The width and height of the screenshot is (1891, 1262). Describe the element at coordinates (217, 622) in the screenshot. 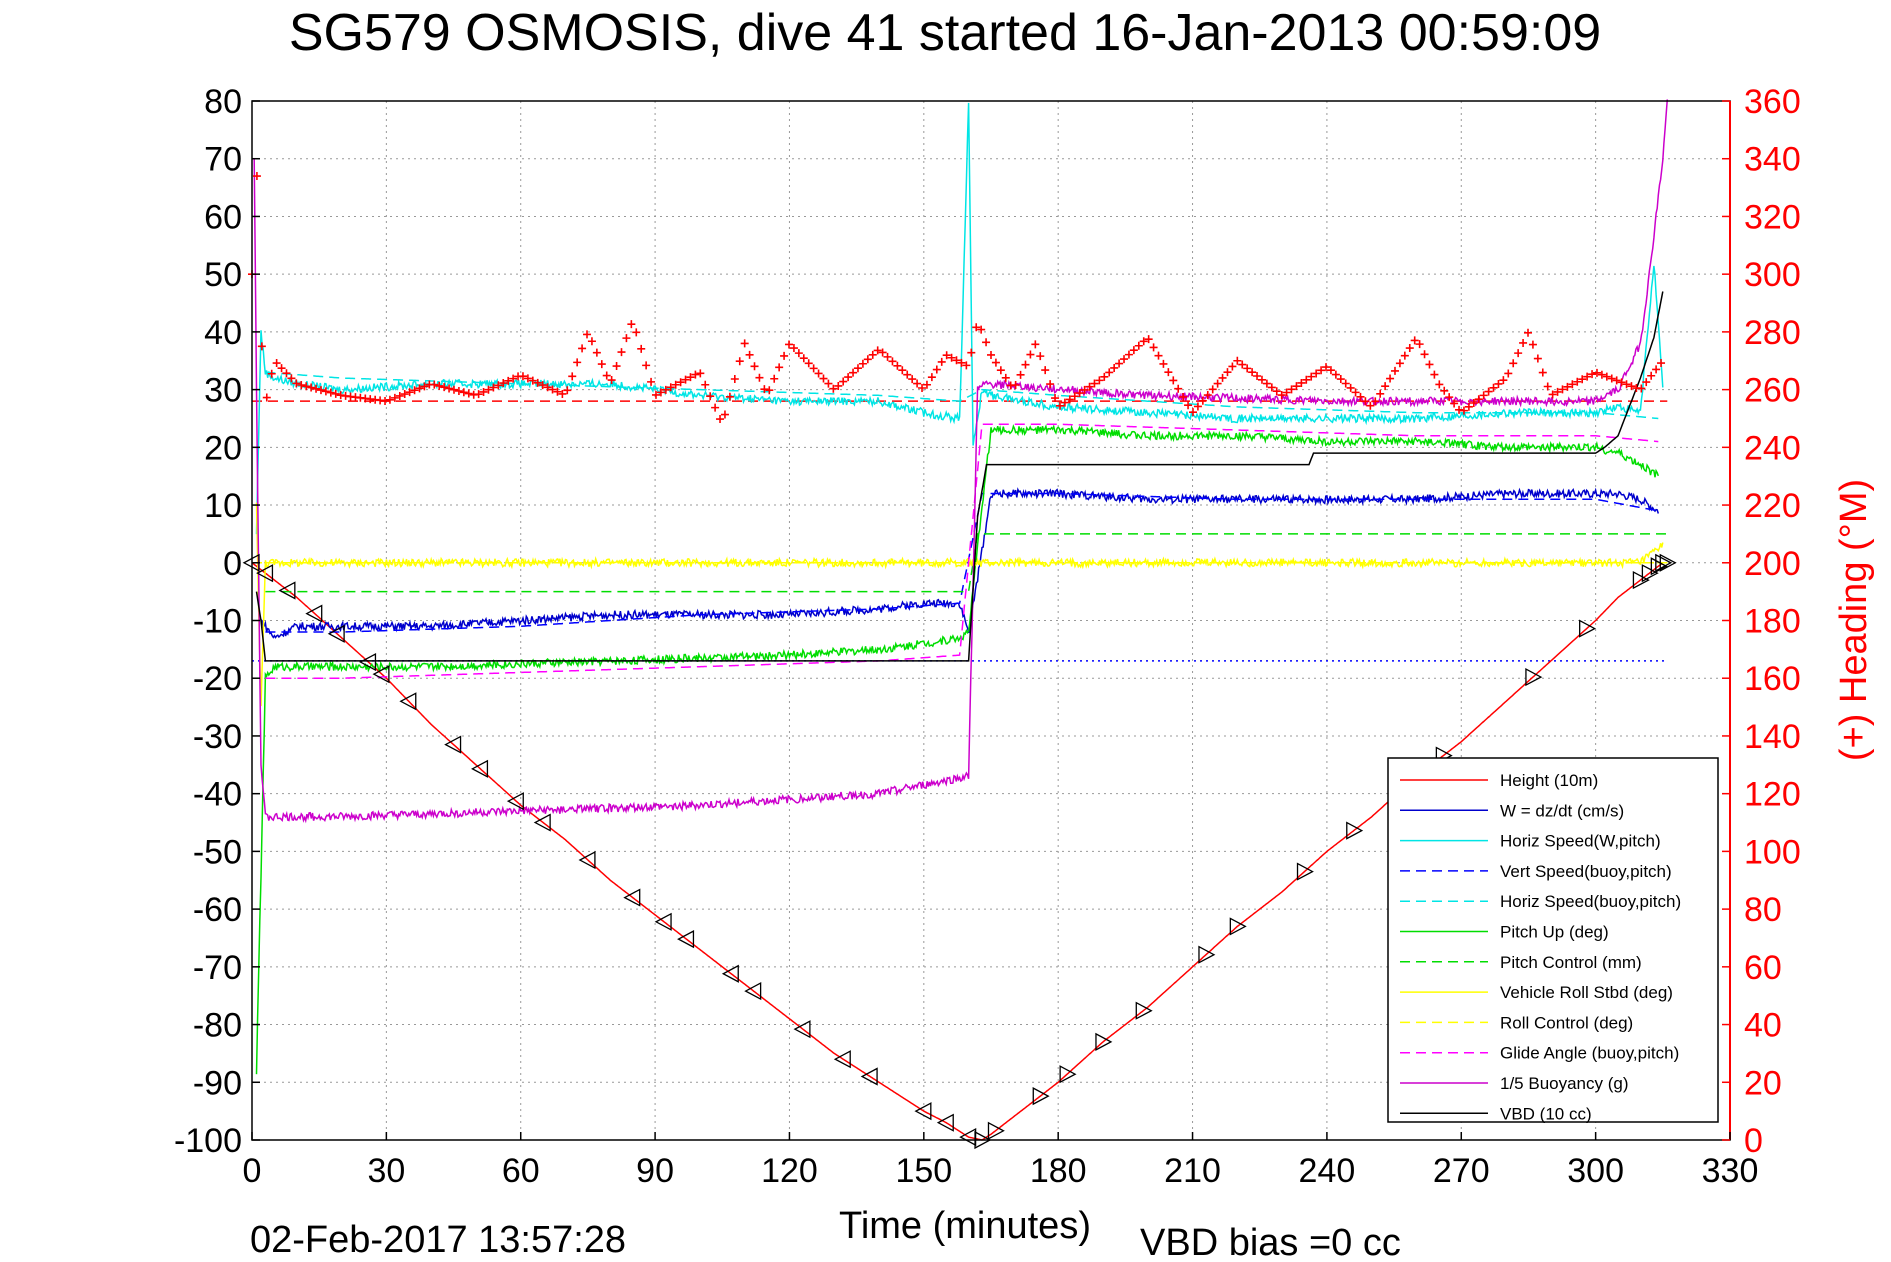

I see `y-tick-label: -10` at that location.